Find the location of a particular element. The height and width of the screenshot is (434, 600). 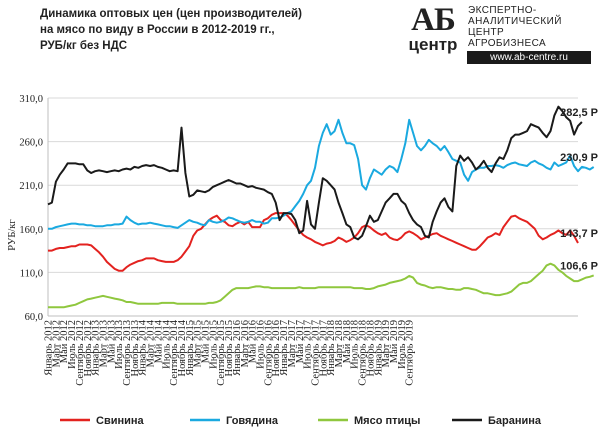

y-axis-label: РУБ/кг is located at coordinates (12, 235).